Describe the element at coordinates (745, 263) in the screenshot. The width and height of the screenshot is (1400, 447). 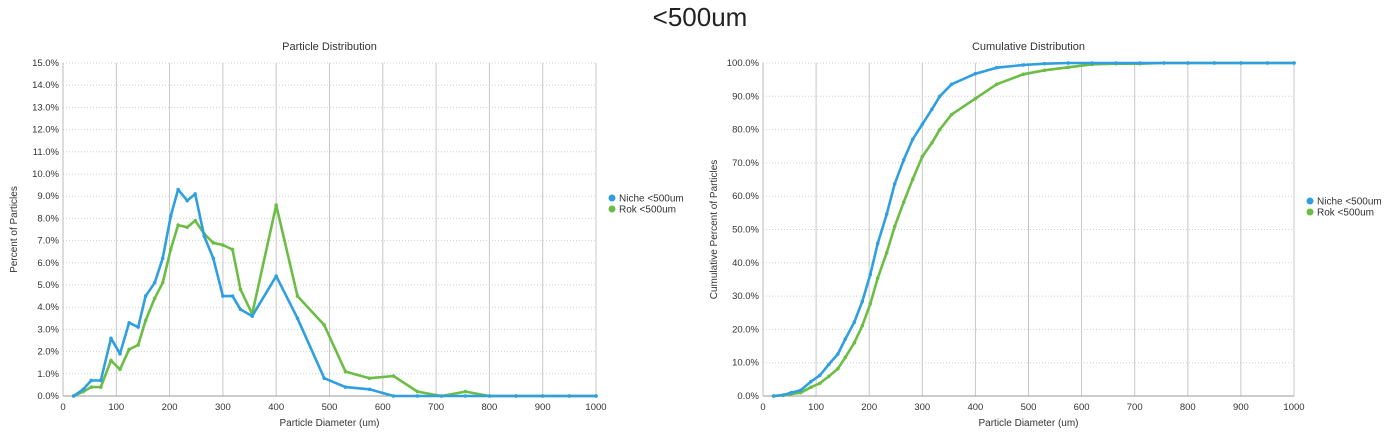
I see `y-tick-label: 40.0%` at that location.